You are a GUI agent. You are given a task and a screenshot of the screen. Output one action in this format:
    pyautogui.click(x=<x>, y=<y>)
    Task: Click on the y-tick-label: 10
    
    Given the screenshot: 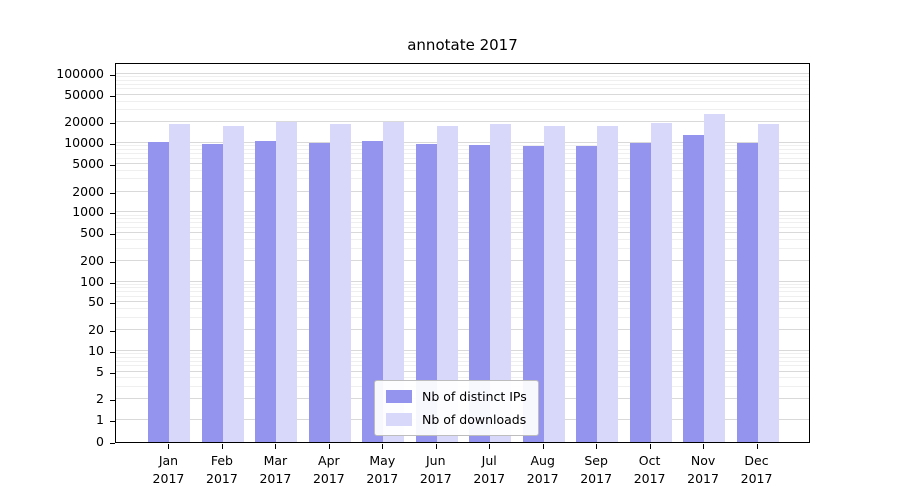 What is the action you would take?
    pyautogui.click(x=96, y=350)
    